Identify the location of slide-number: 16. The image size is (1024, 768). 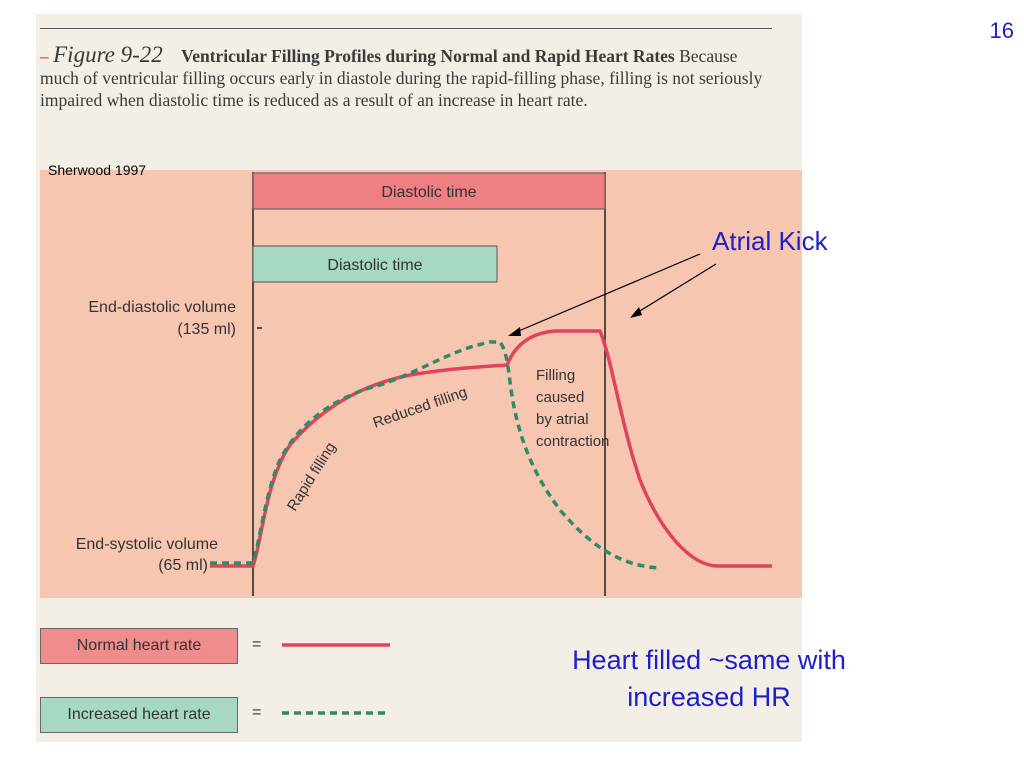
(1001, 30).